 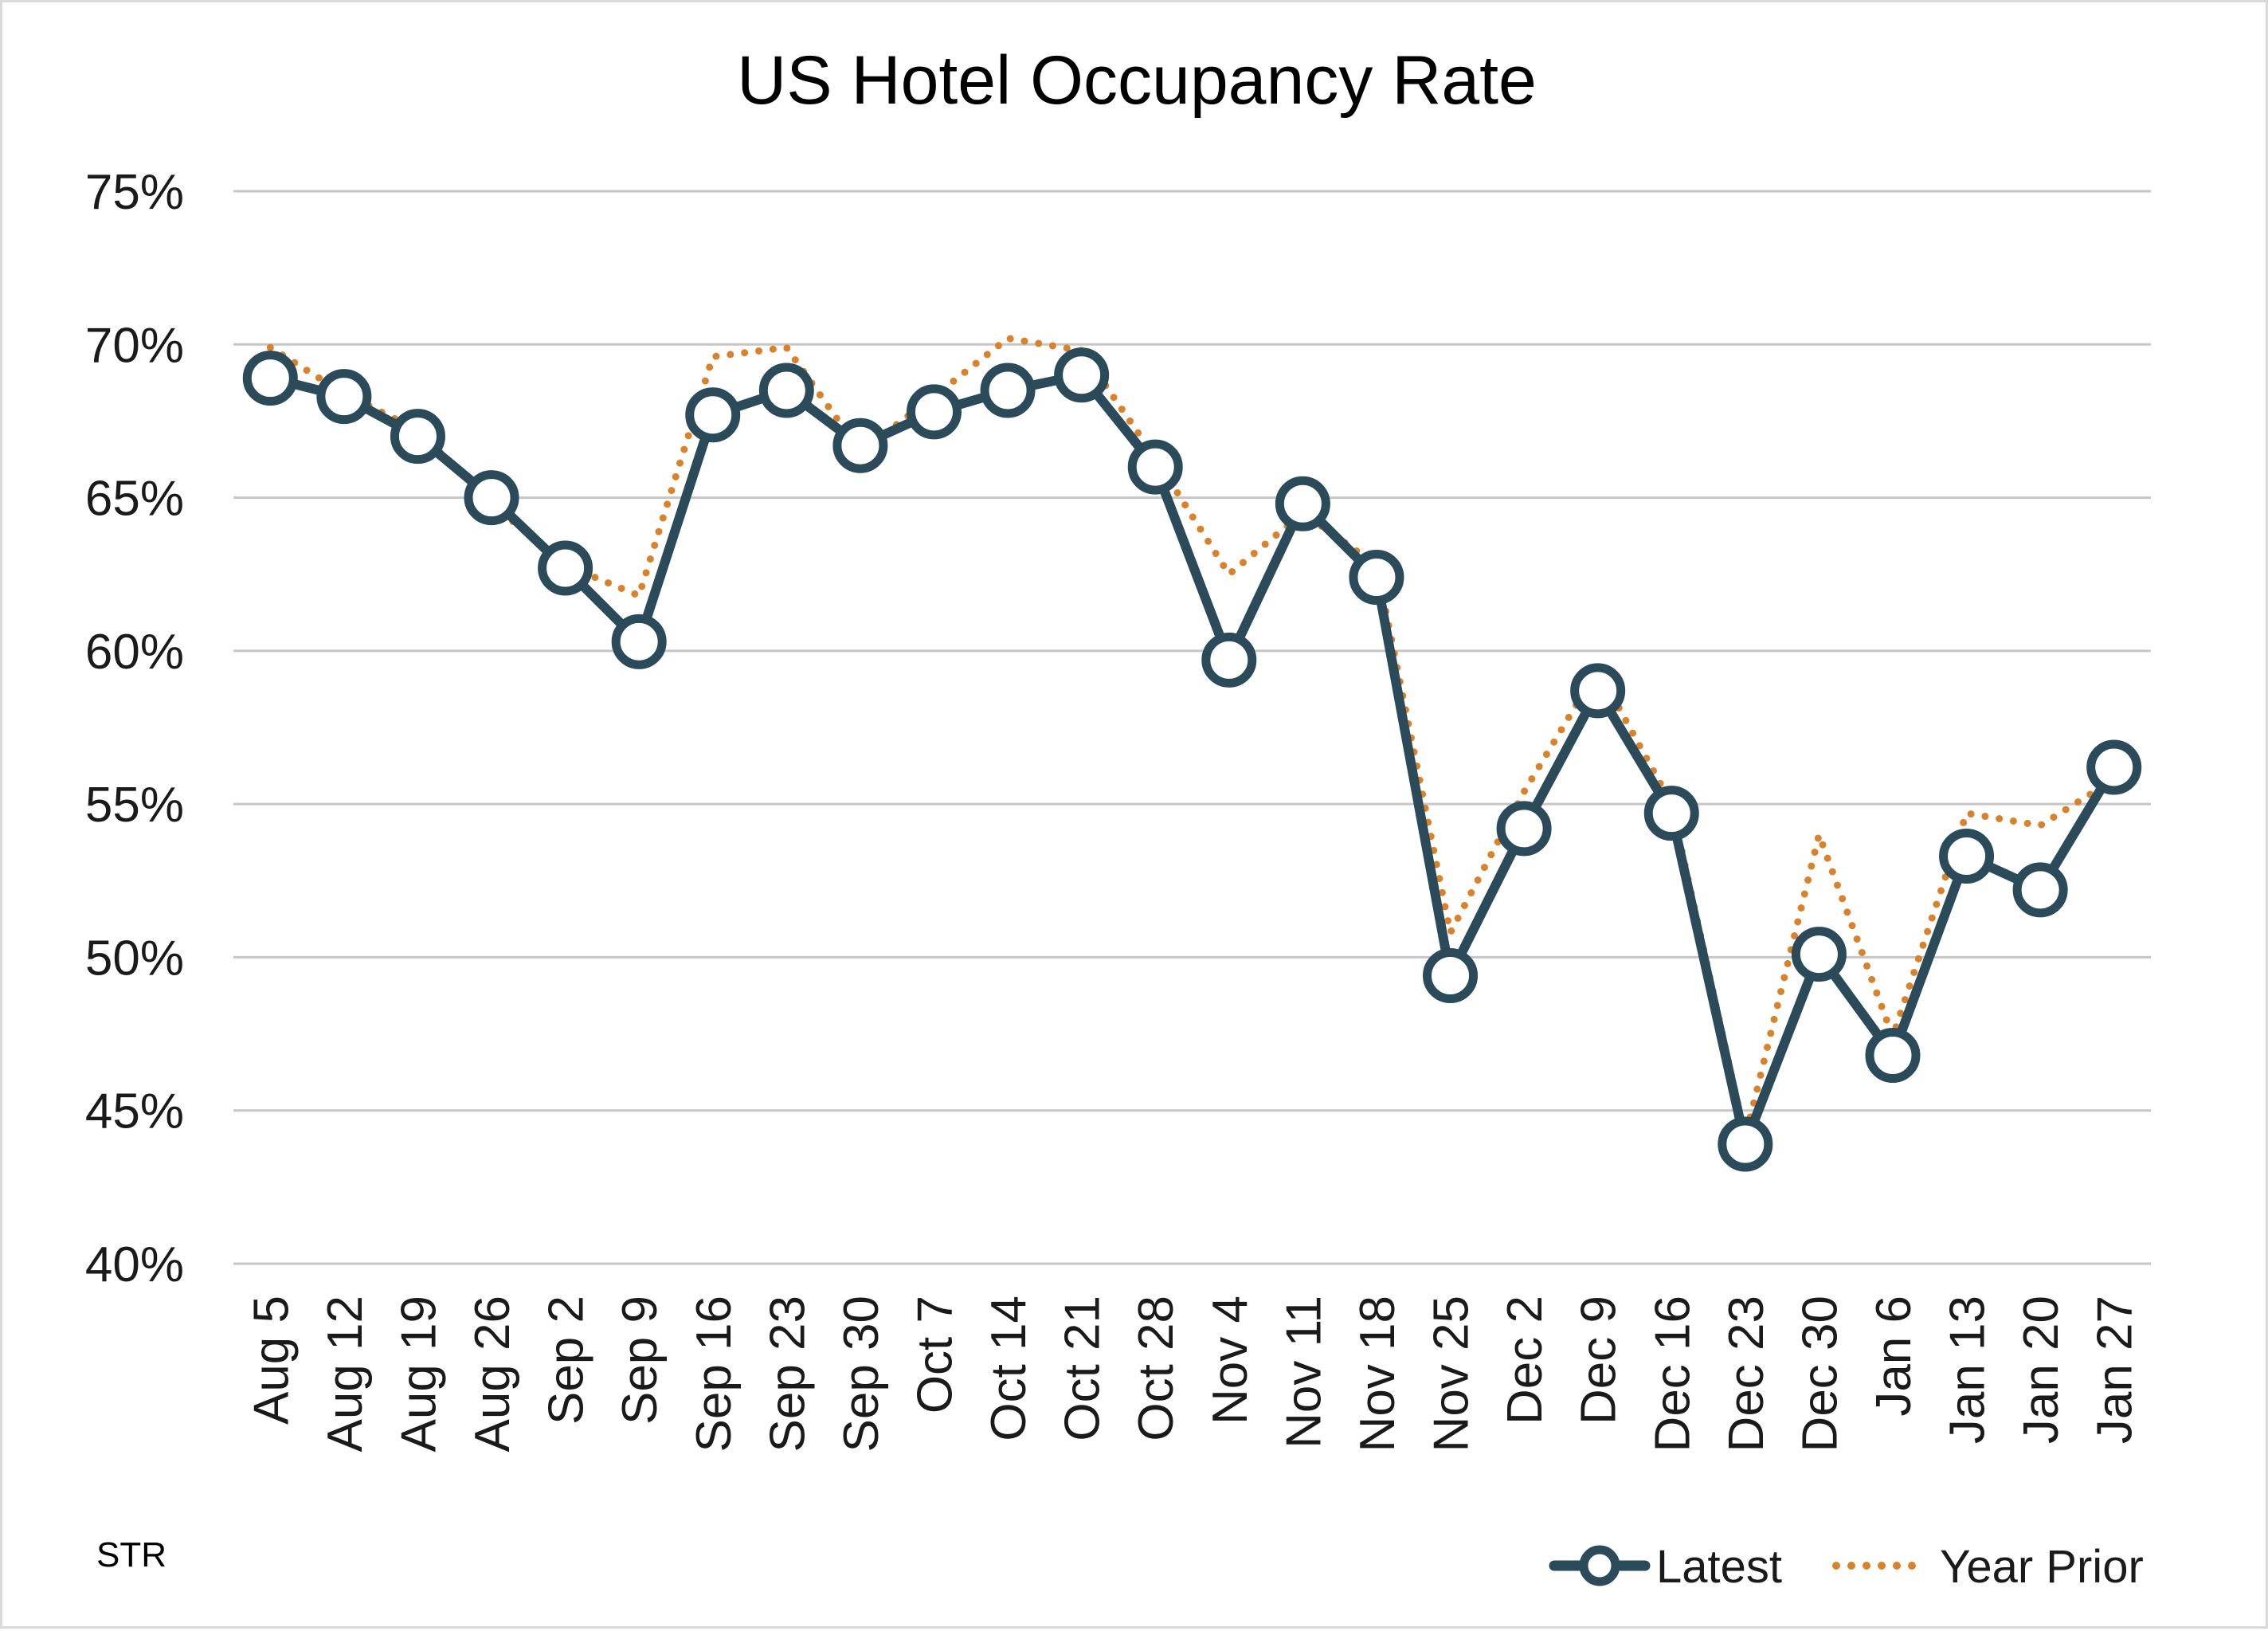 What do you see at coordinates (1969, 1370) in the screenshot?
I see `x-tick-label: Jan 13` at bounding box center [1969, 1370].